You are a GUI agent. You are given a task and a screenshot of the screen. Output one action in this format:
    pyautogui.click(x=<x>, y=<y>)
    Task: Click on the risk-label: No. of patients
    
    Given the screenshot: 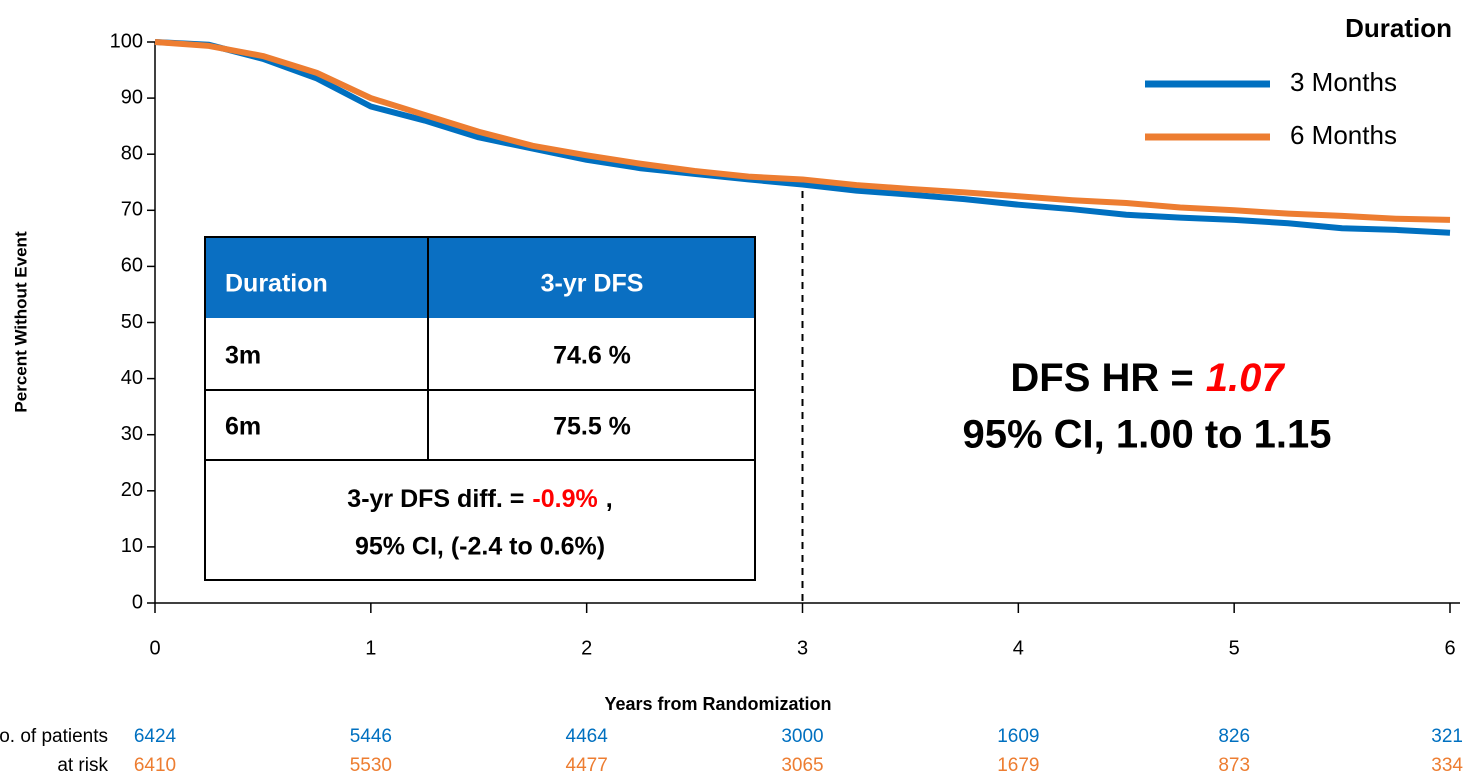 What is the action you would take?
    pyautogui.click(x=54, y=736)
    